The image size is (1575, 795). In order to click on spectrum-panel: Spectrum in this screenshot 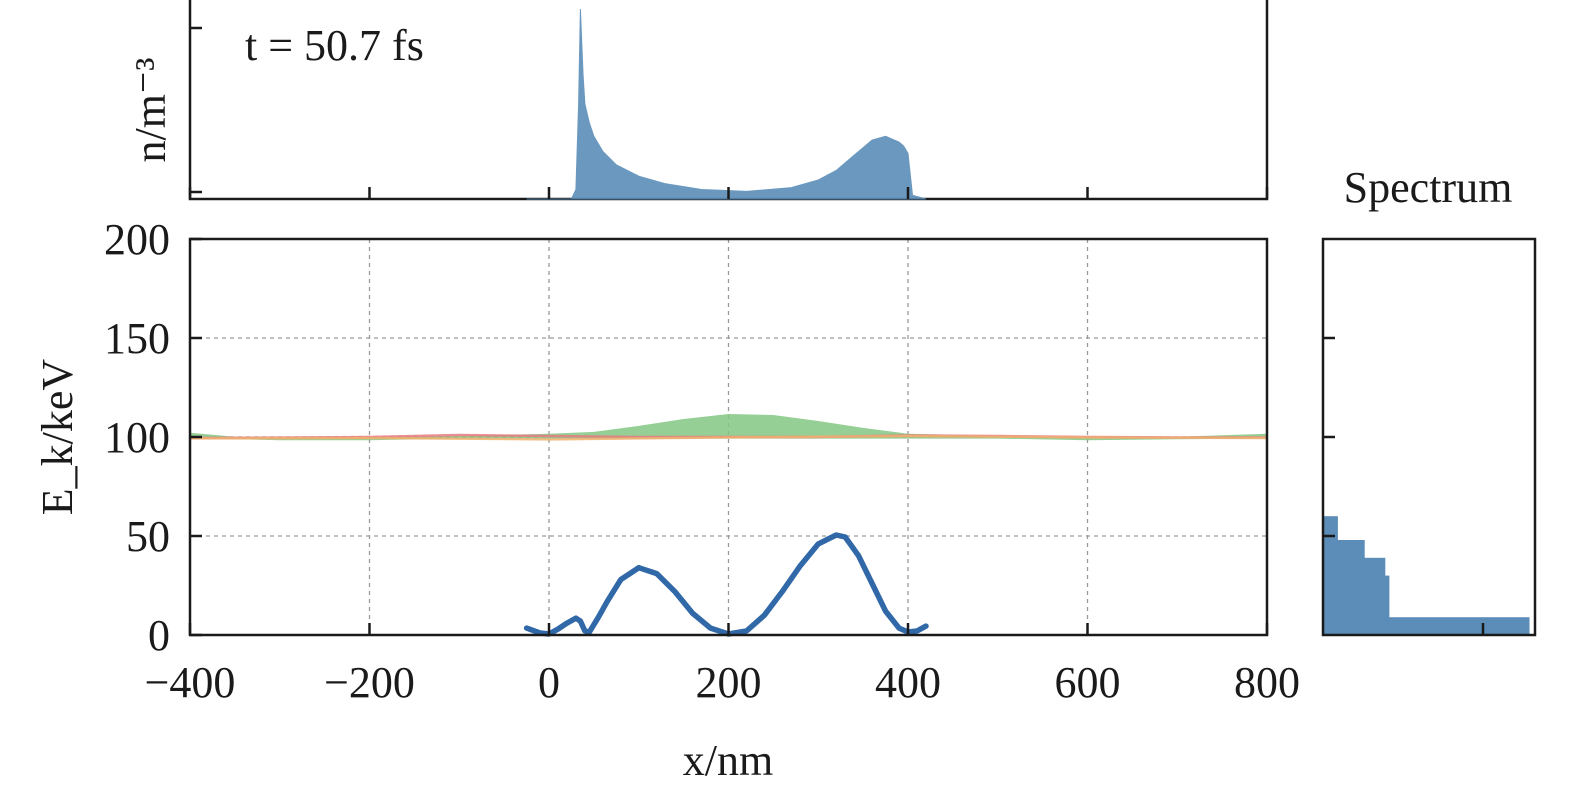, I will do `click(1429, 400)`.